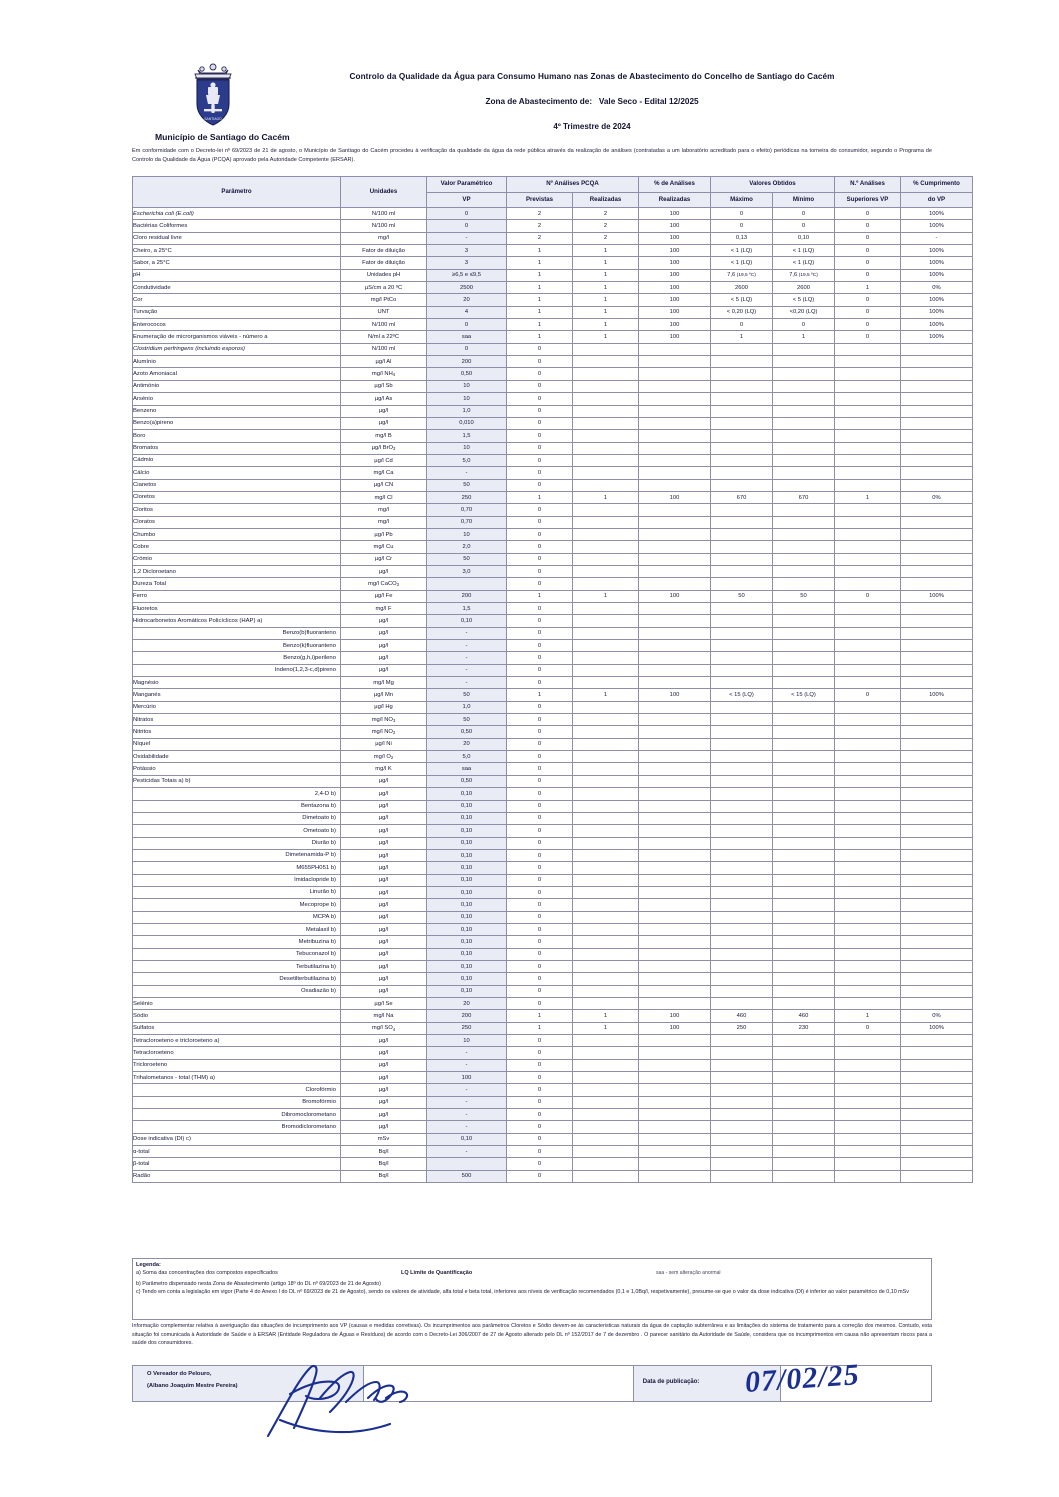 This screenshot has width=1059, height=1497. Describe the element at coordinates (803, 300) in the screenshot. I see `cell-minimo: < 5 (LQ)` at that location.